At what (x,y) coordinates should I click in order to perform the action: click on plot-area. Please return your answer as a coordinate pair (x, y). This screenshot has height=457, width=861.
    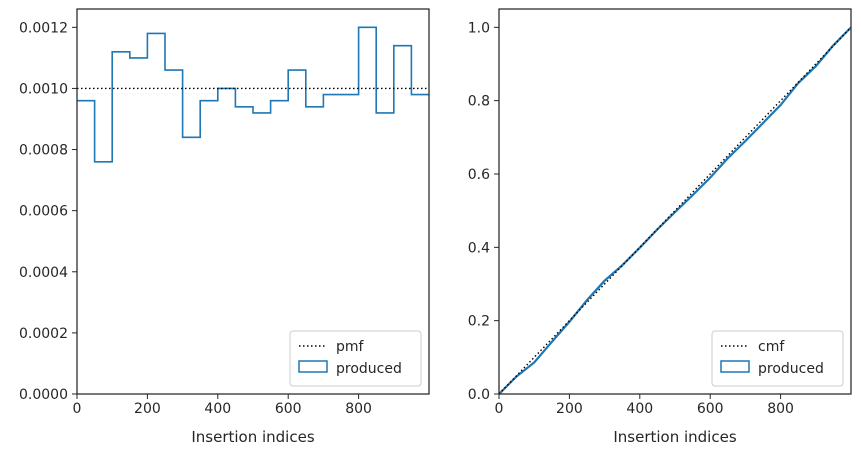
    Looking at the image, I should click on (253, 94).